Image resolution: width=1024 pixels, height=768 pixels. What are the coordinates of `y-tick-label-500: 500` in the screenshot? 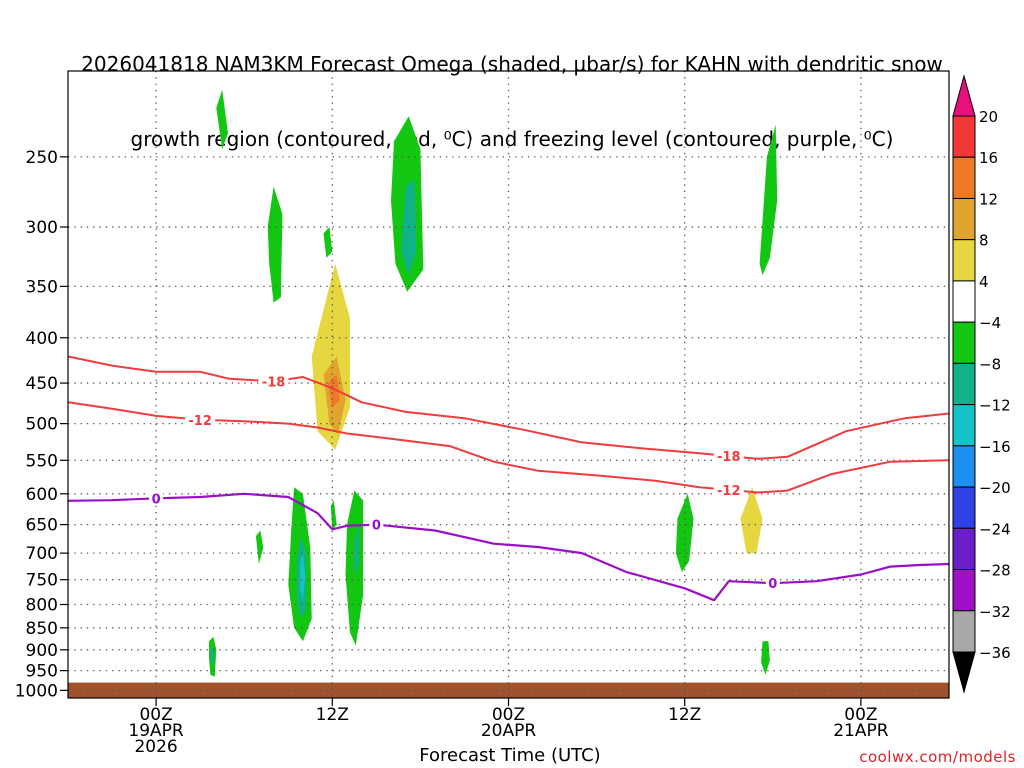 It's located at (42, 425).